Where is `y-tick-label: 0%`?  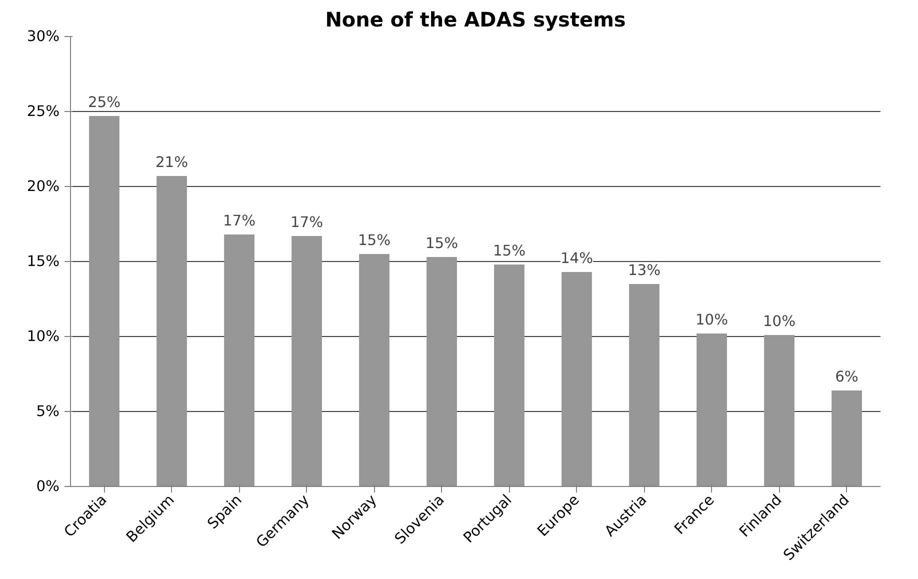
y-tick-label: 0% is located at coordinates (48, 486).